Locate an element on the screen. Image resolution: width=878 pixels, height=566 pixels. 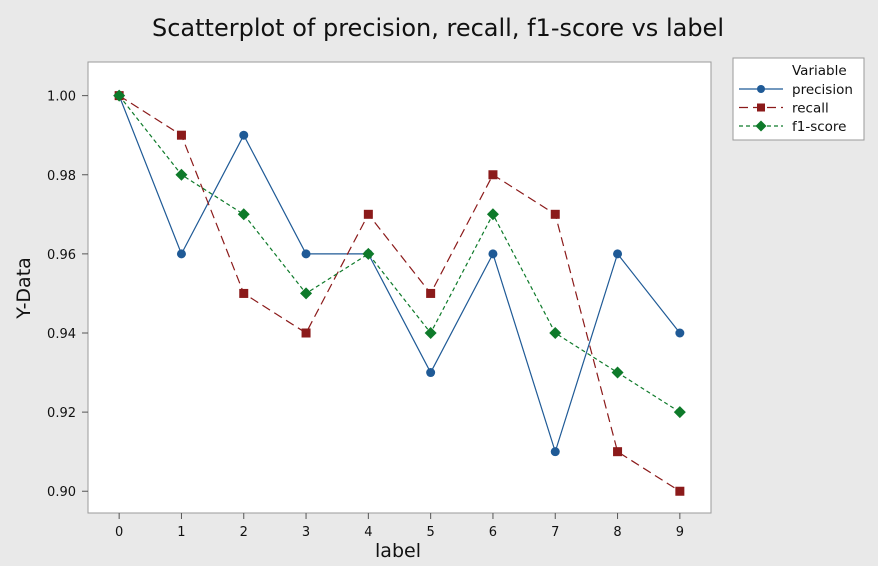
legend-marker-recall is located at coordinates (761, 107).